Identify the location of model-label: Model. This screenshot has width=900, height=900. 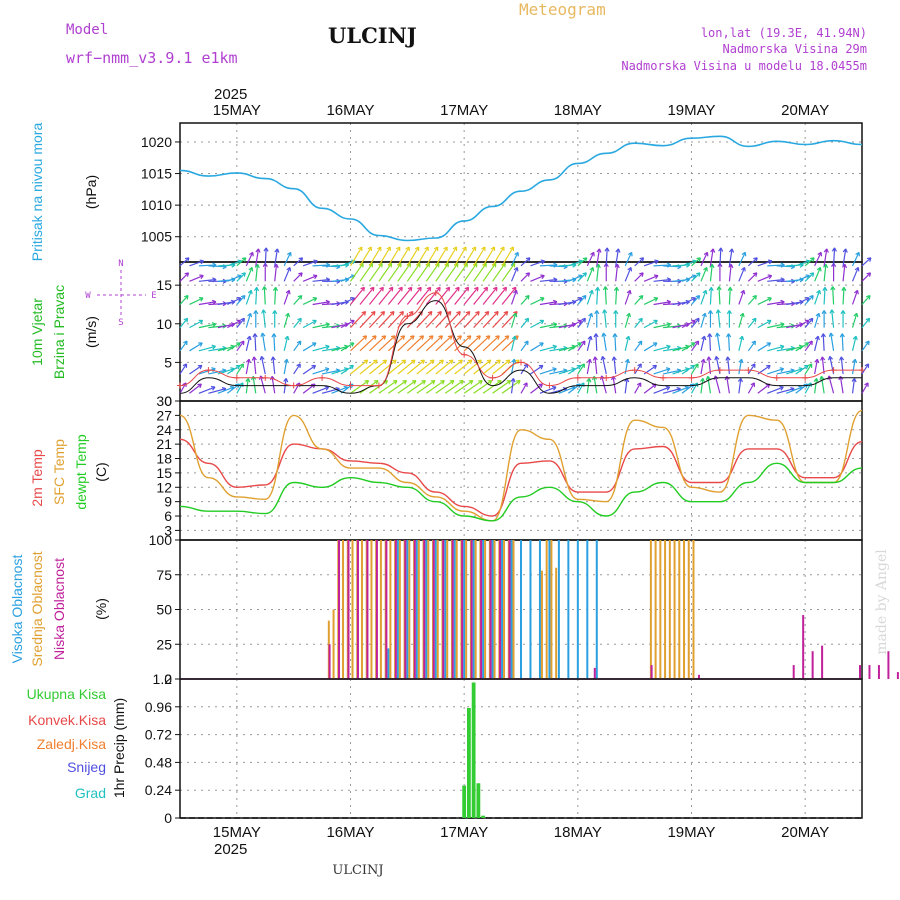
(87, 30).